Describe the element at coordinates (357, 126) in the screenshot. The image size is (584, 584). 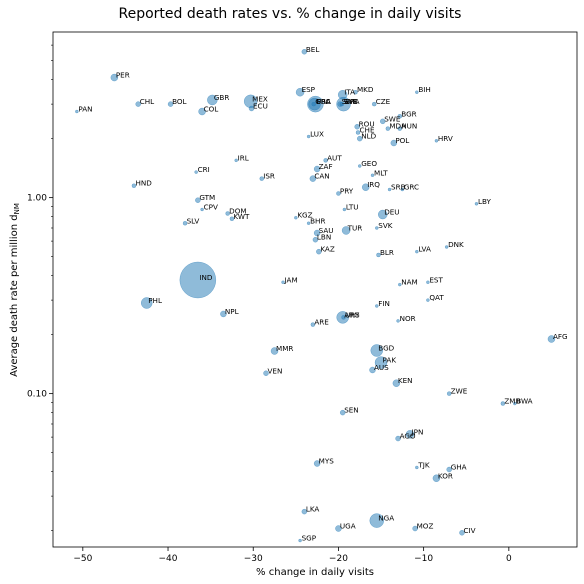
I see `data-point-rou` at that location.